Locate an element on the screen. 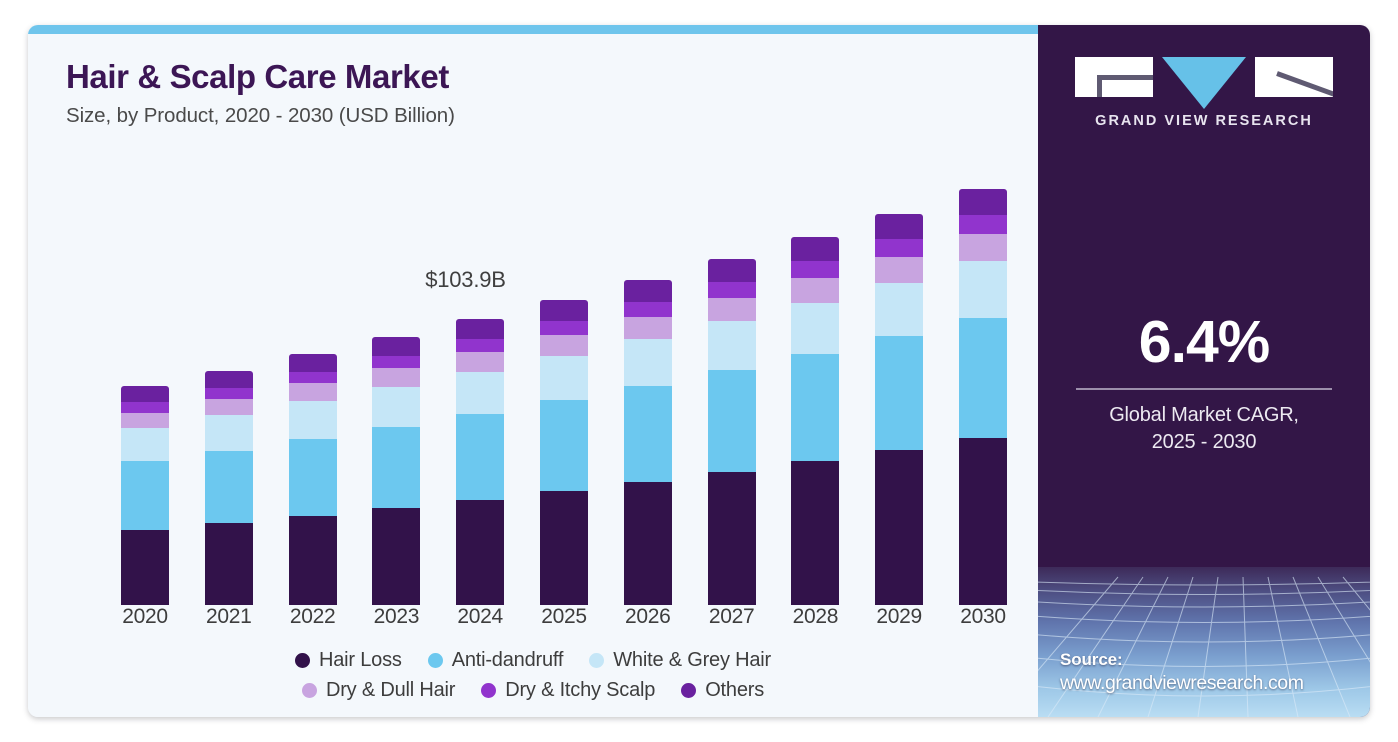 This screenshot has height=742, width=1398. stacked-bar-2022 is located at coordinates (312, 479).